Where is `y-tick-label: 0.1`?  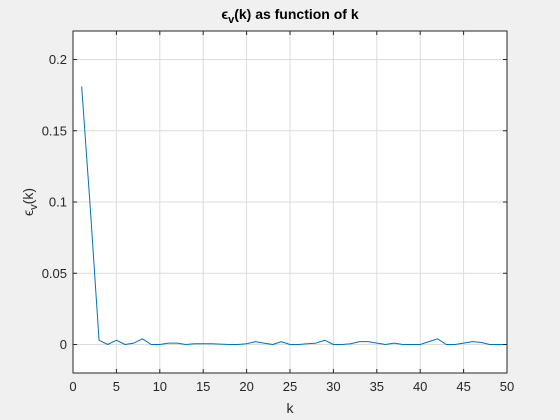
y-tick-label: 0.1 is located at coordinates (58, 202).